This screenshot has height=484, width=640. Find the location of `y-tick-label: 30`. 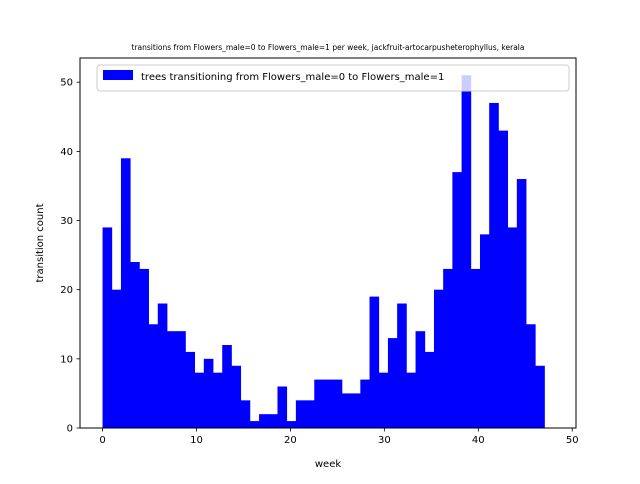

y-tick-label: 30 is located at coordinates (66, 221).